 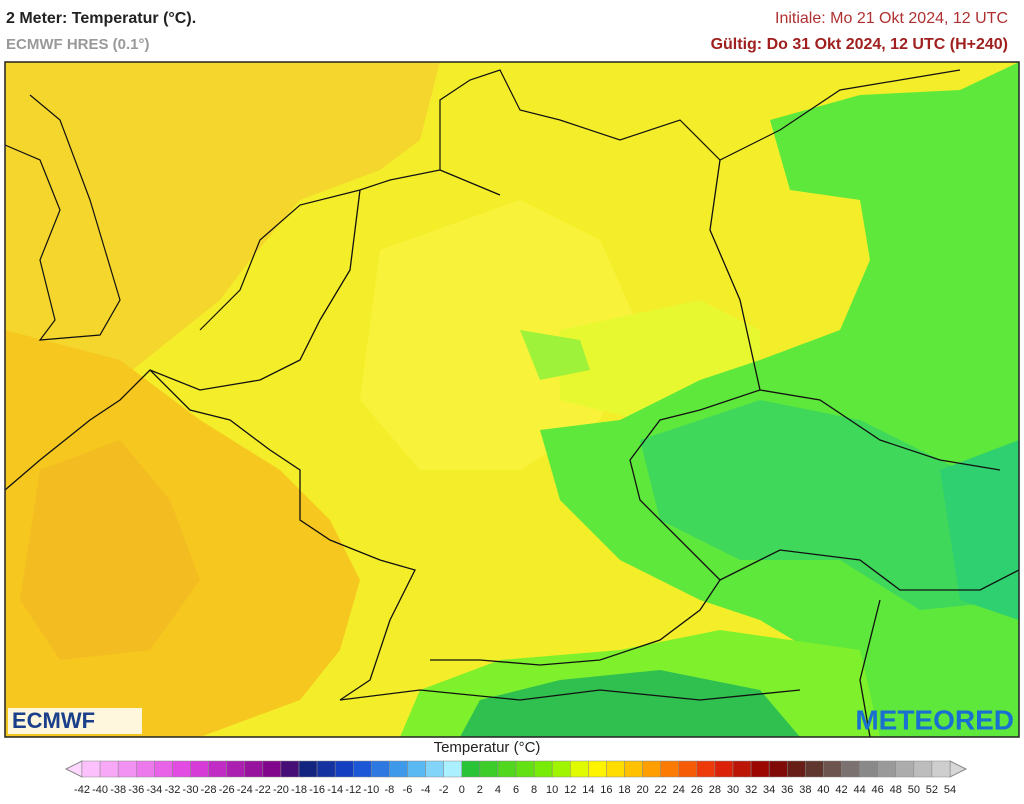 I want to click on colorbar-tick-label: 40, so click(x=823, y=790).